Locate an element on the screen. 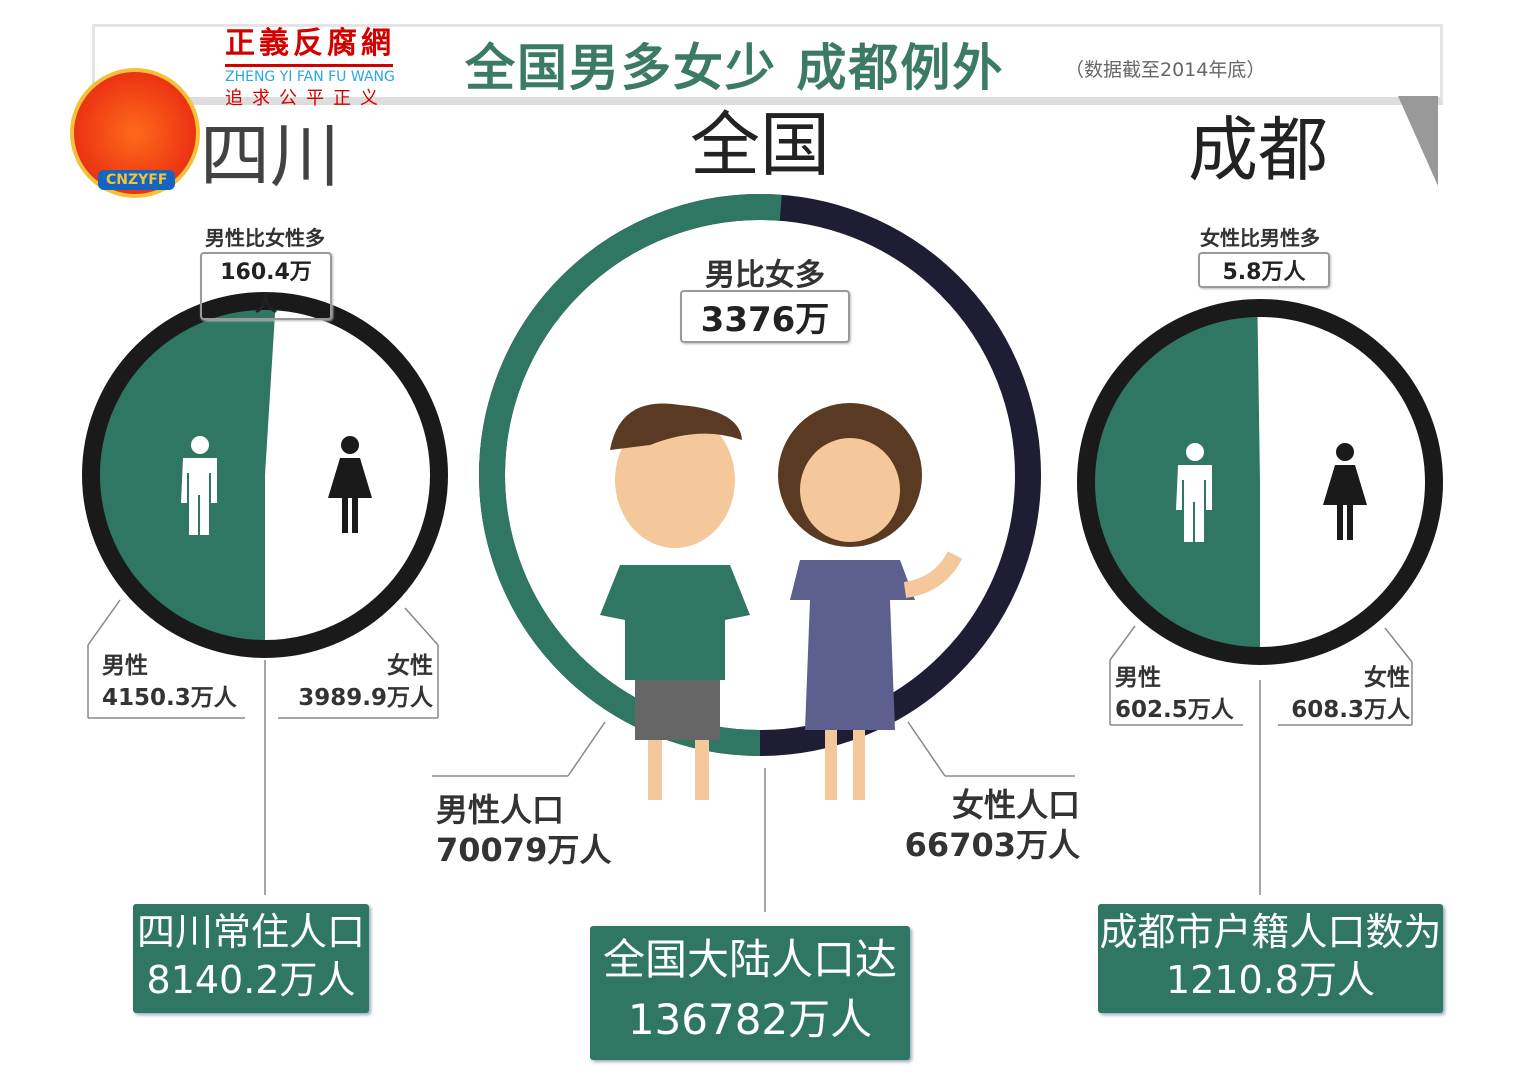  national-note-label: 男比女多 is located at coordinates (765, 275).